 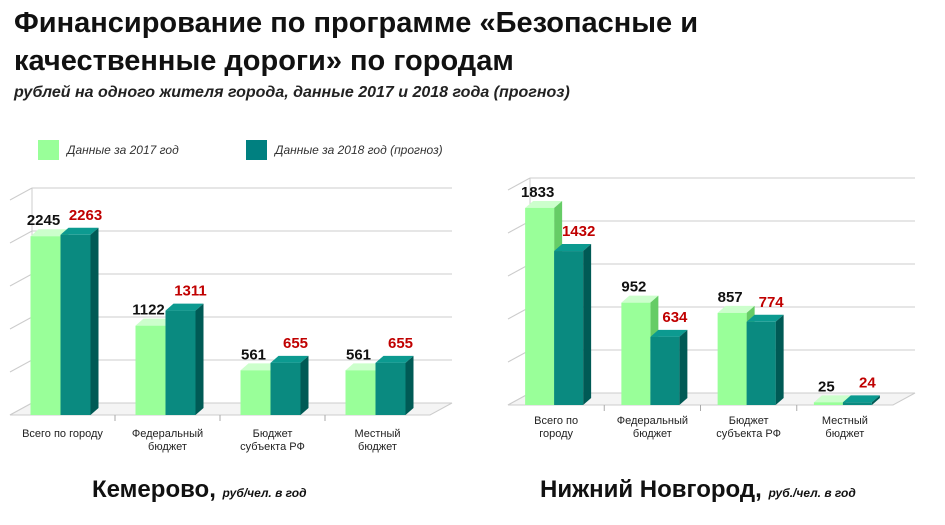 I want to click on kemerovo-category-label: Бюджет субъекта РФ, so click(x=272, y=440).